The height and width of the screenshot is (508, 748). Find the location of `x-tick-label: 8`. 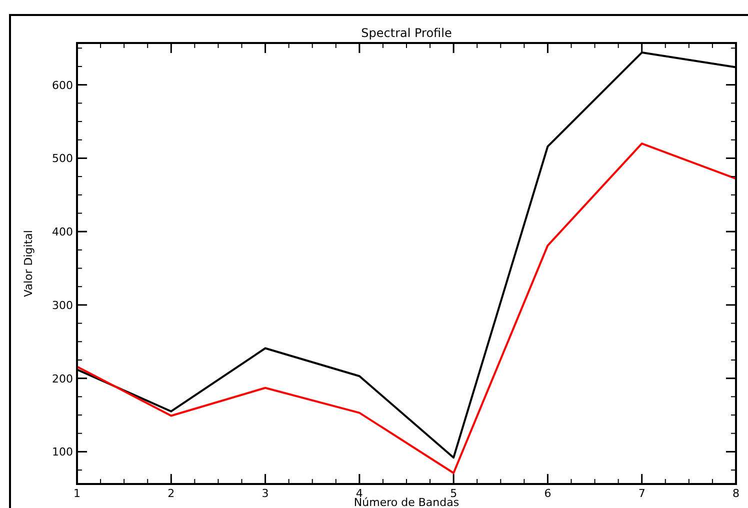

x-tick-label: 8 is located at coordinates (736, 493).